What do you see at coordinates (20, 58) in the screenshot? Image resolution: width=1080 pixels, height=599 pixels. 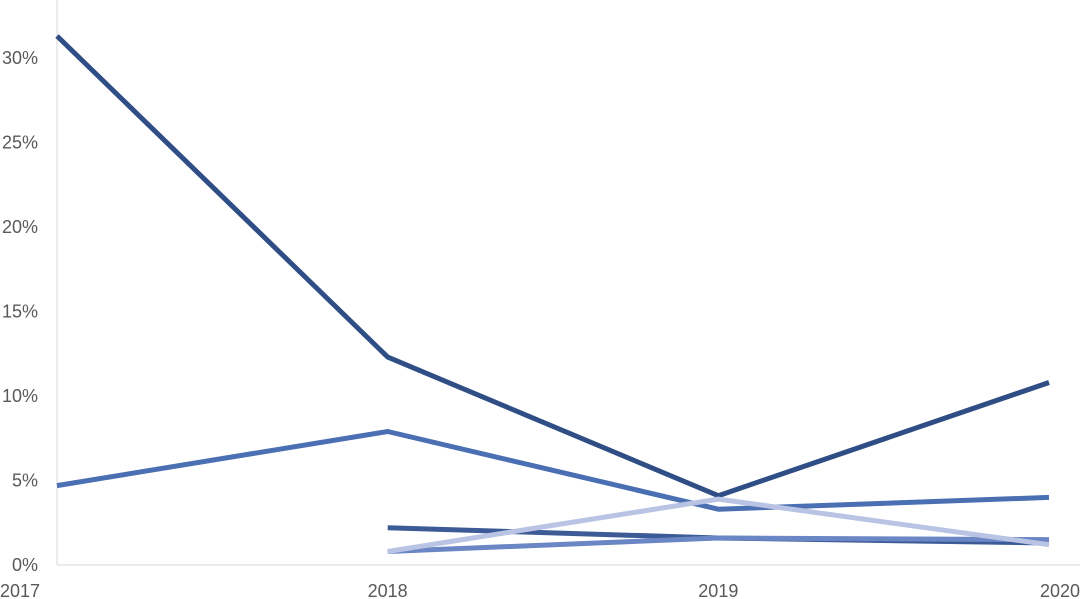 I see `y-tick-label: 30%` at bounding box center [20, 58].